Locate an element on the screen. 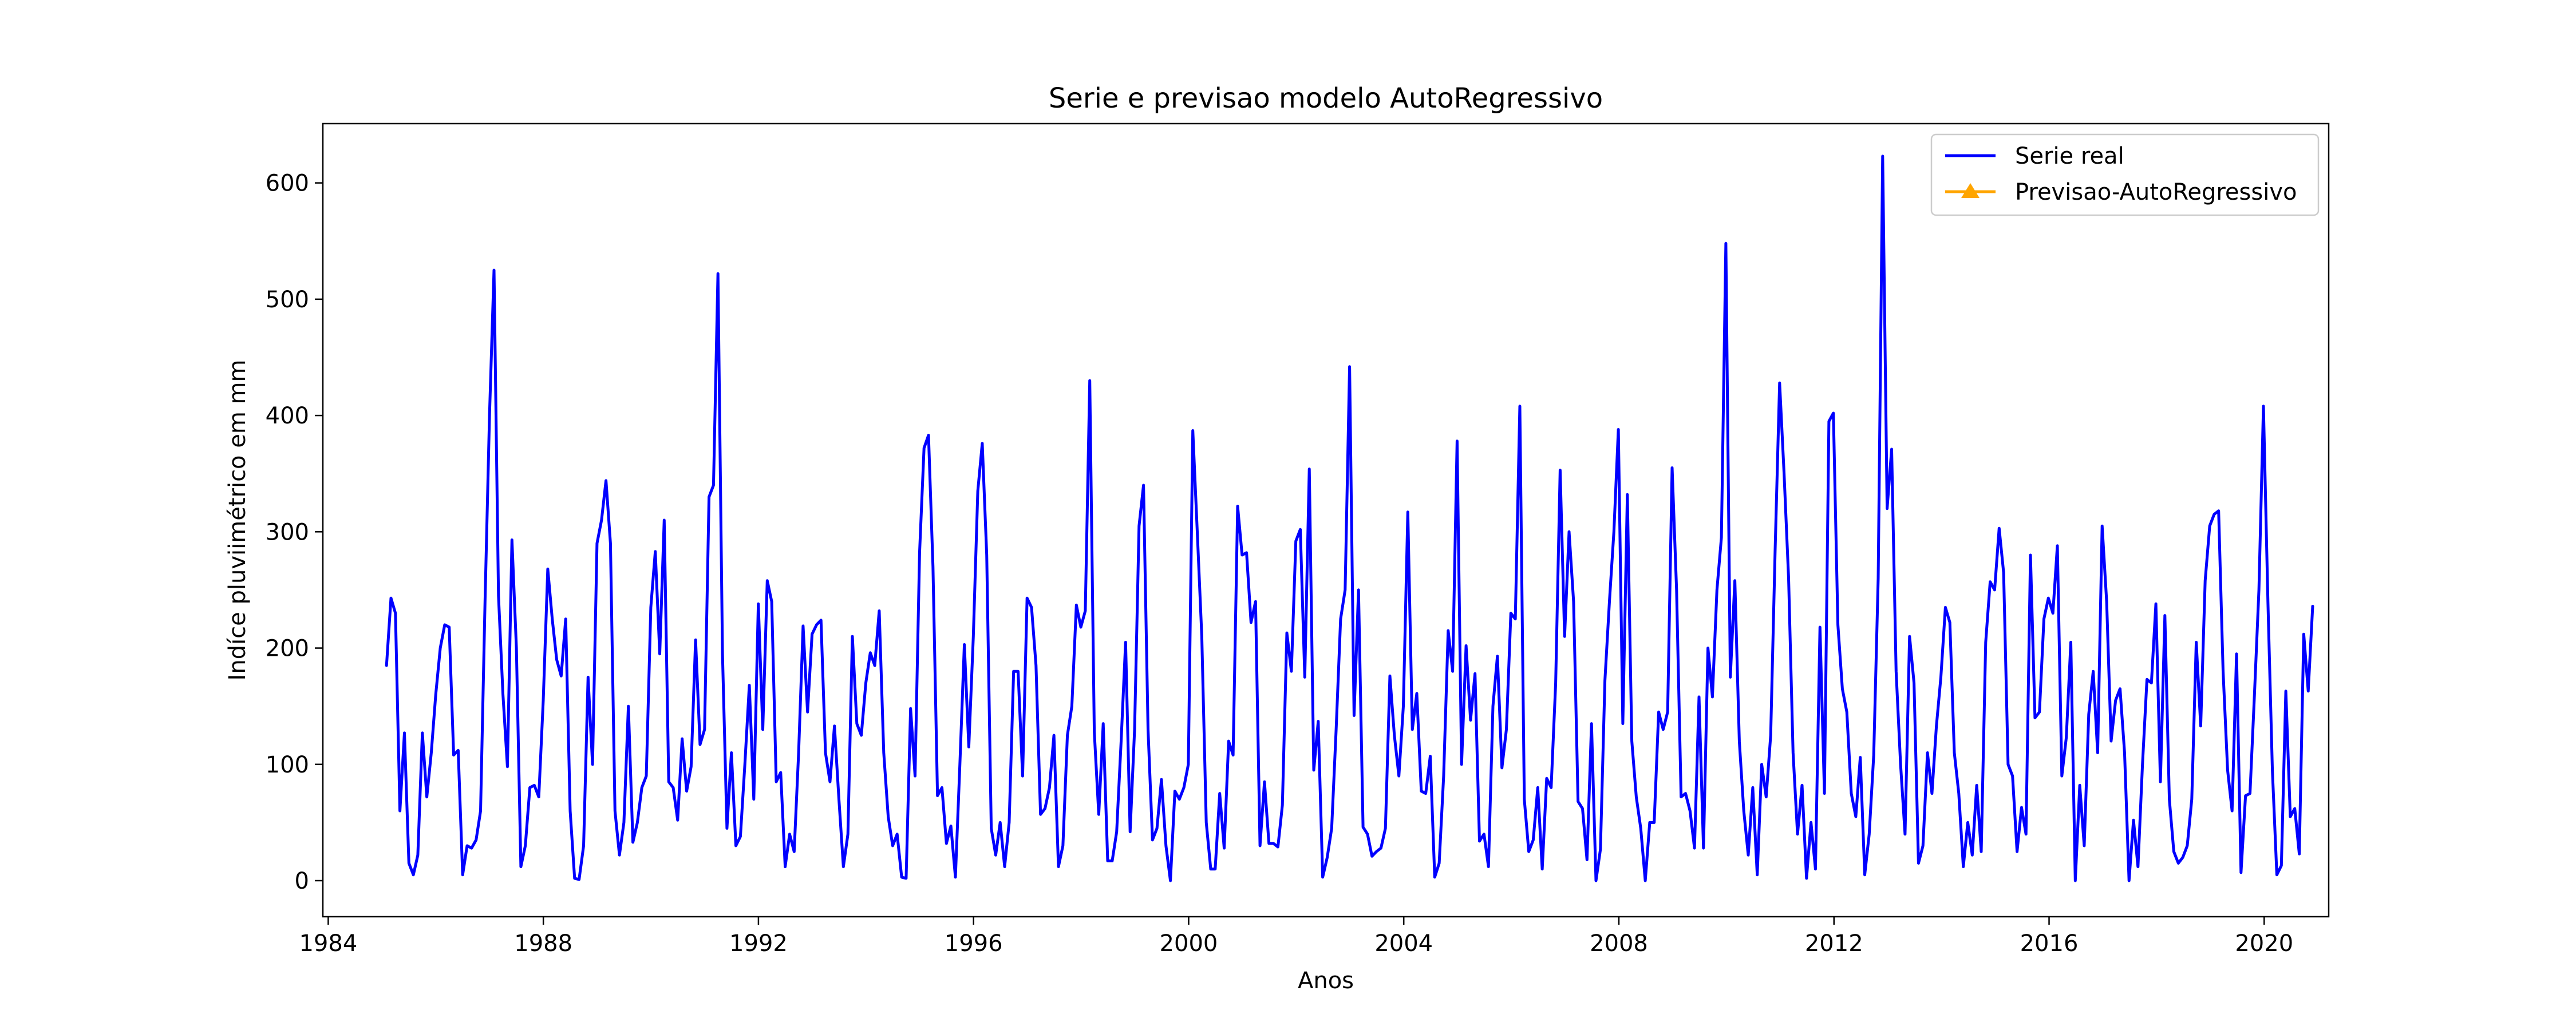  y-axis-label: Indíce pluviimétrico em mm is located at coordinates (237, 520).